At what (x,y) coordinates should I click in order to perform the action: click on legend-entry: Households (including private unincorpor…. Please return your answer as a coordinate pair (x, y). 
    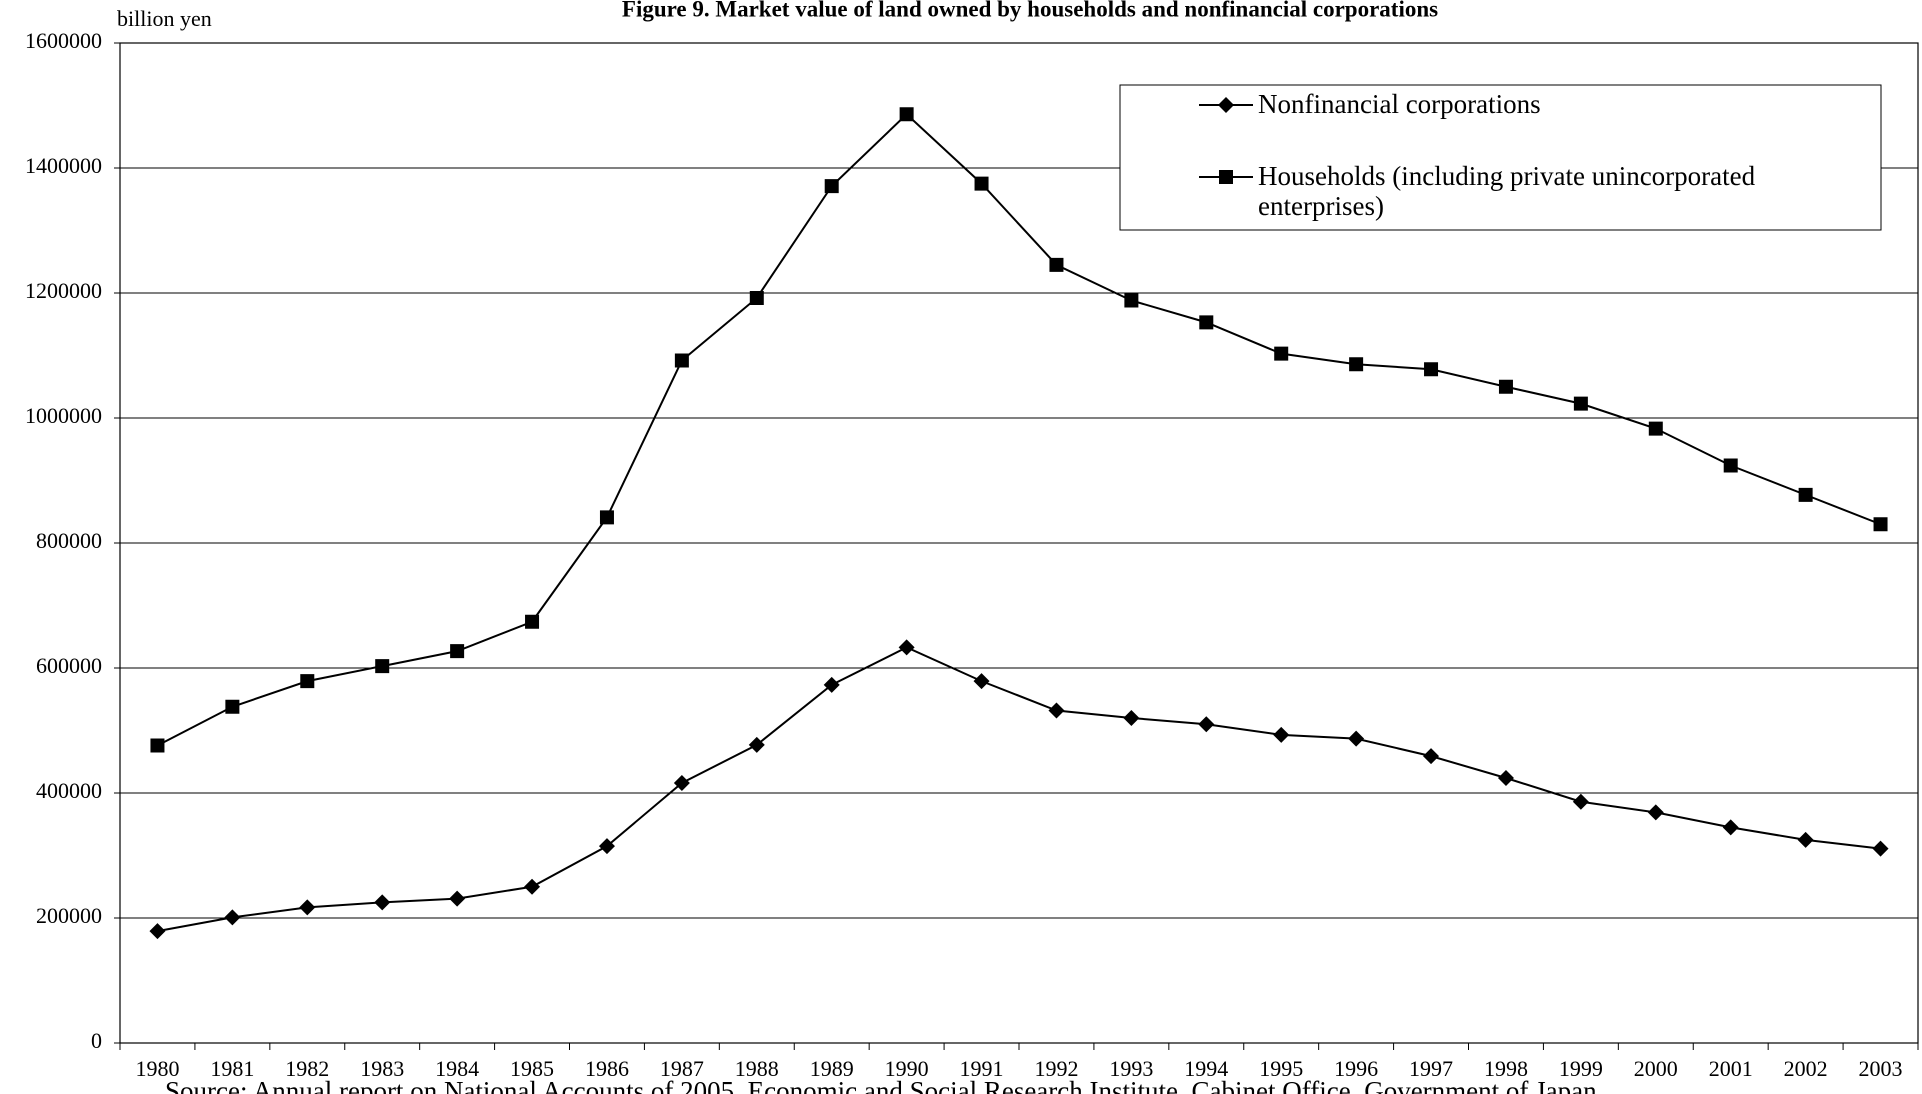
    Looking at the image, I should click on (1507, 191).